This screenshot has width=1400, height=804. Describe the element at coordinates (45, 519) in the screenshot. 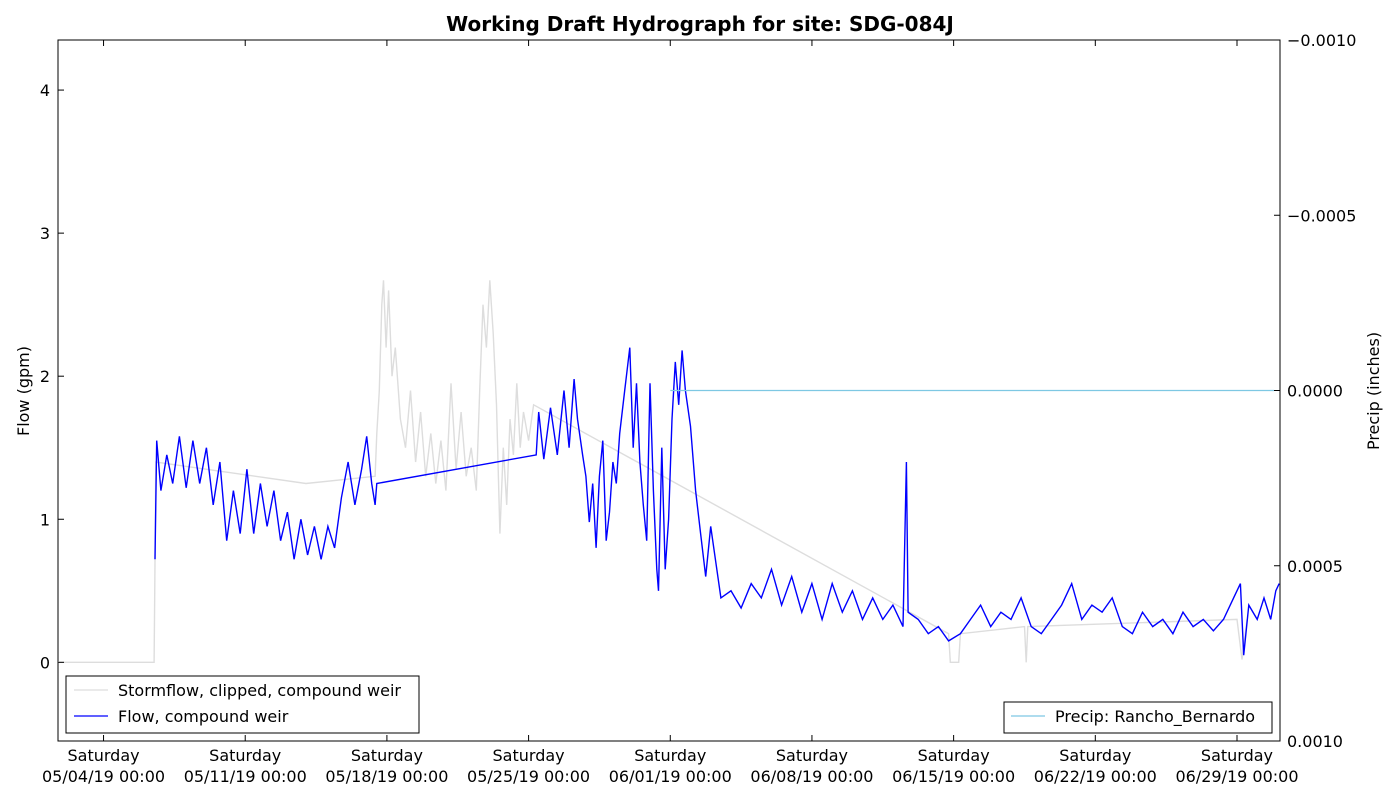

I see `y-tick-label: 1` at that location.